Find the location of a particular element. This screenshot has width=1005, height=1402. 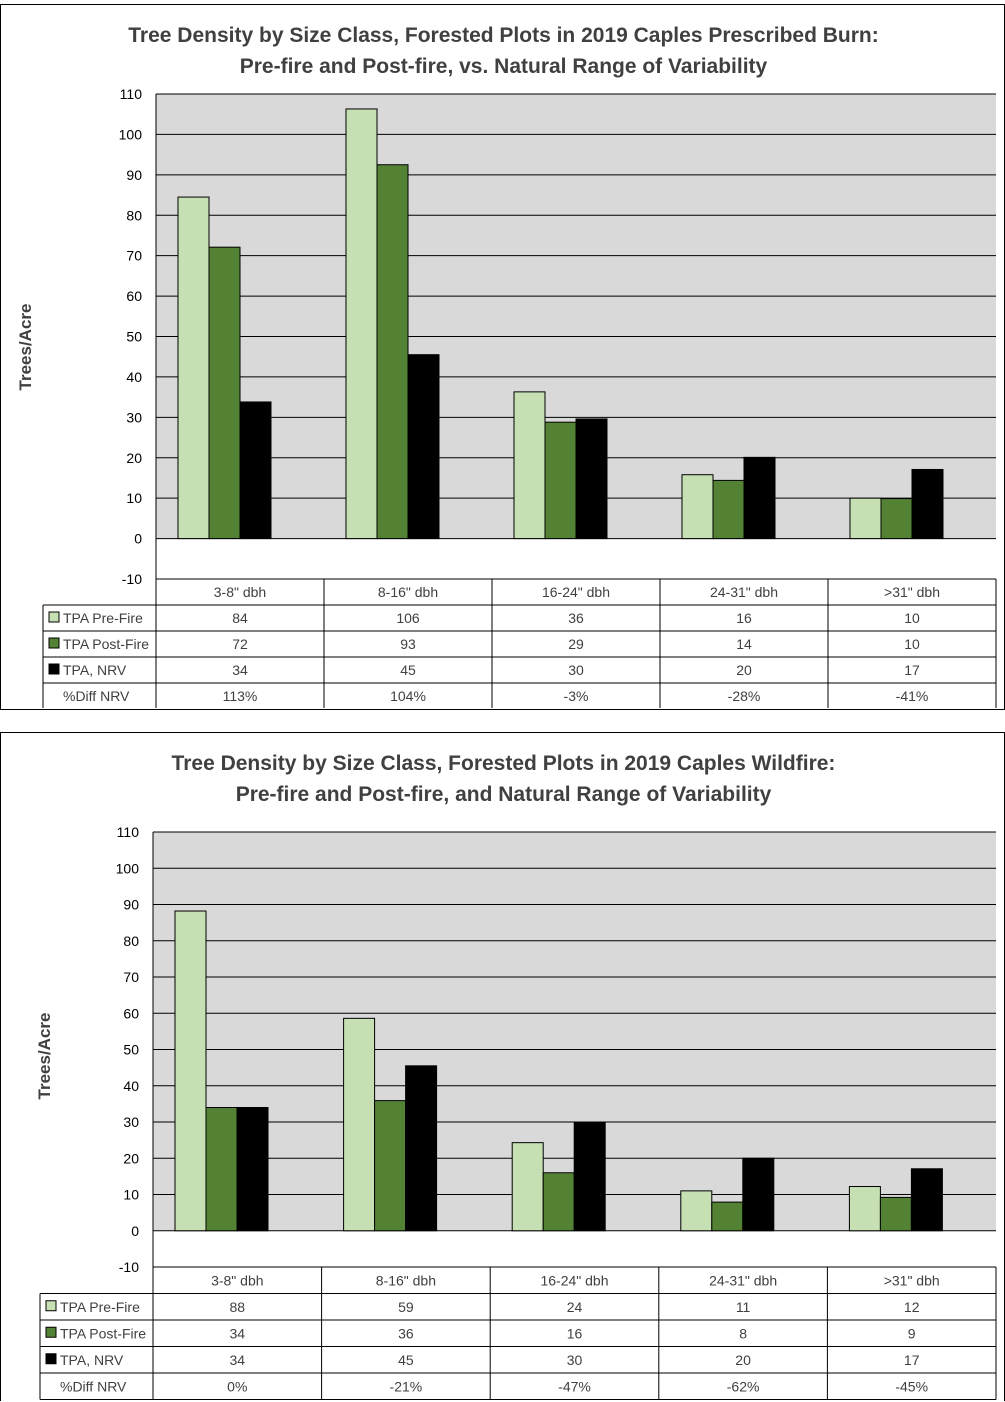

x-tick-label: 3-8" dbh is located at coordinates (237, 1280).